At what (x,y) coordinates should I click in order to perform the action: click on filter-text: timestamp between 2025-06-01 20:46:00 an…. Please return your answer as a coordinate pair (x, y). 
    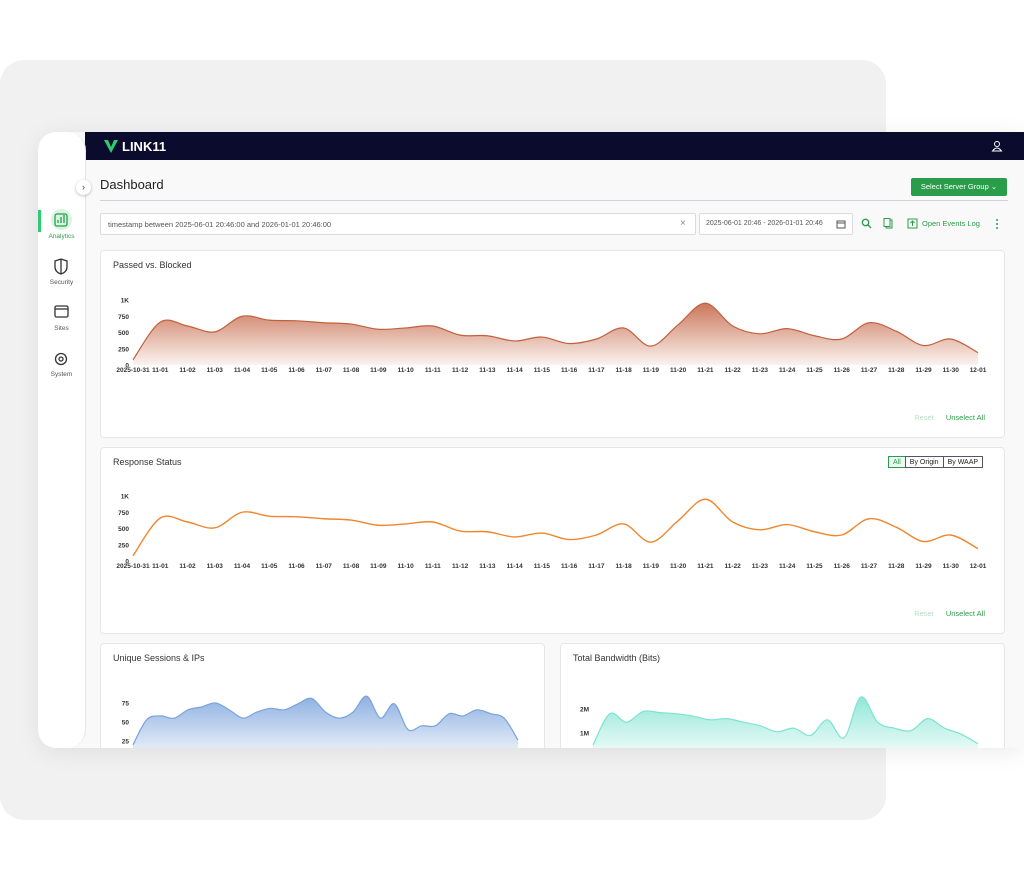
    Looking at the image, I should click on (220, 224).